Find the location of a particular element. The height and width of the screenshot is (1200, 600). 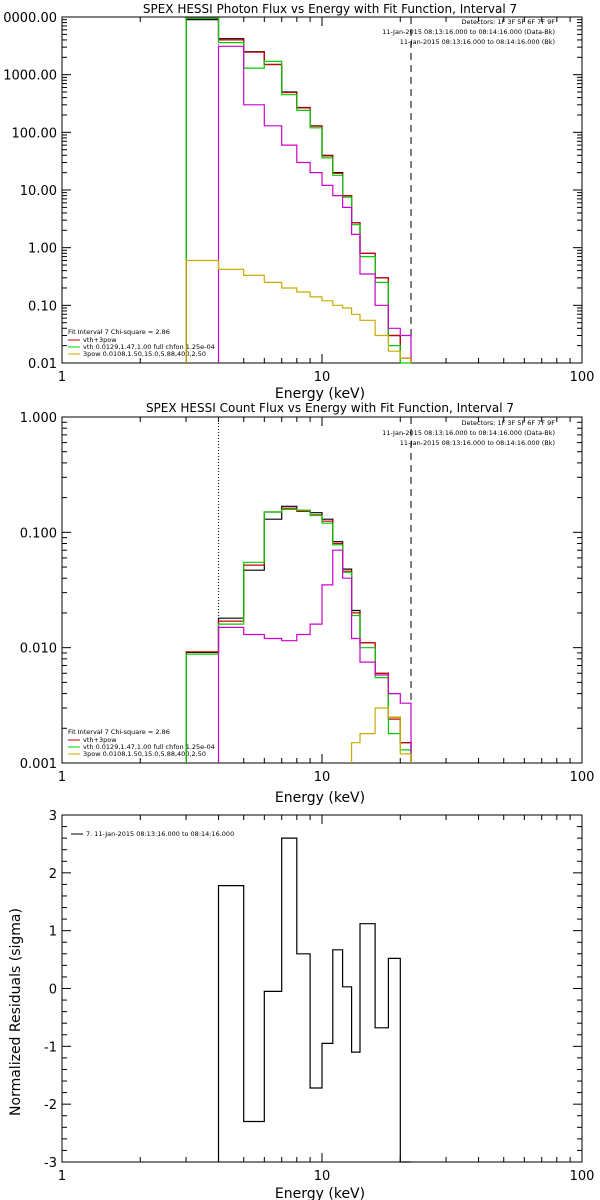

photon-flux-y-tick-label: 0.01 is located at coordinates (42, 364).